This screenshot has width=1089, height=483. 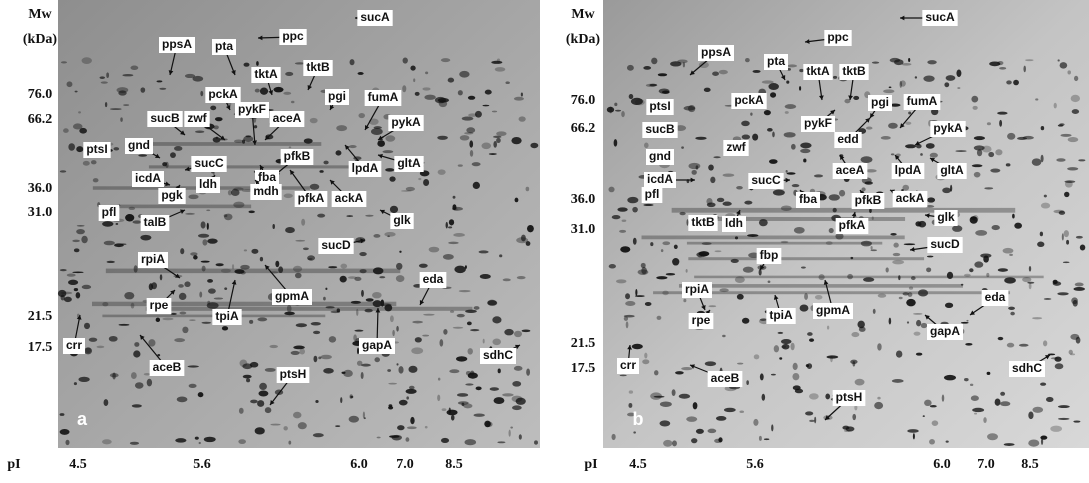 I want to click on panel-letter: a, so click(x=82, y=419).